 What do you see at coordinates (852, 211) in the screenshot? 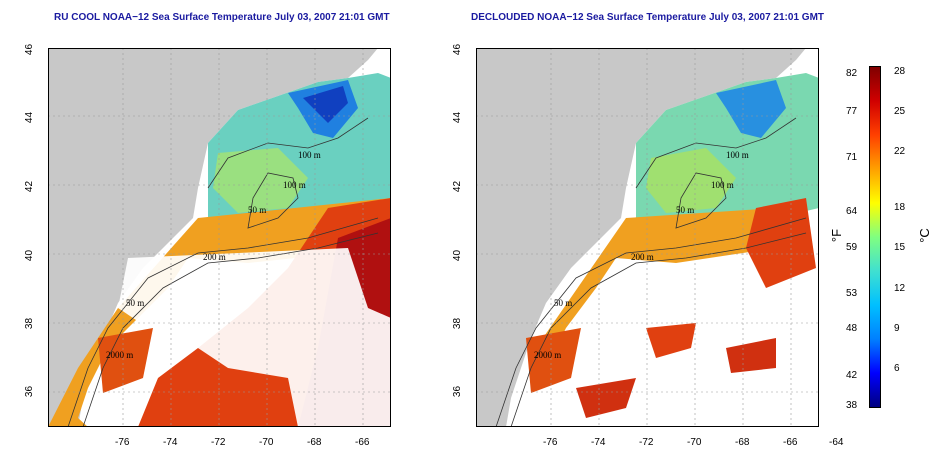
I see `colorbar-f-tick: 64` at bounding box center [852, 211].